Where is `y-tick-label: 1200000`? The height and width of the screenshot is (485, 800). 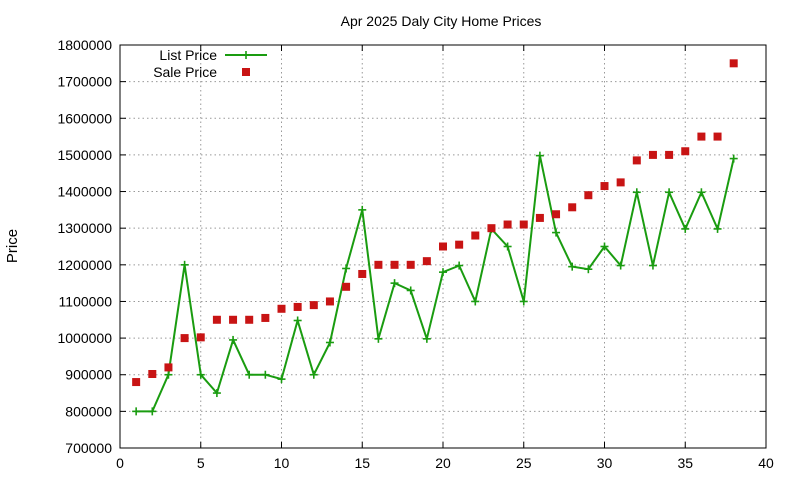 y-tick-label: 1200000 is located at coordinates (84, 265).